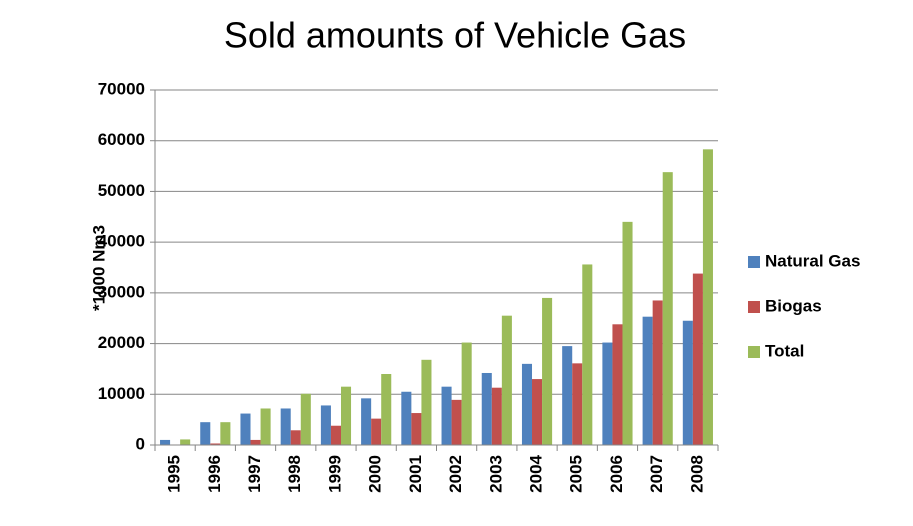  I want to click on y-tick-label: 50000, so click(121, 190).